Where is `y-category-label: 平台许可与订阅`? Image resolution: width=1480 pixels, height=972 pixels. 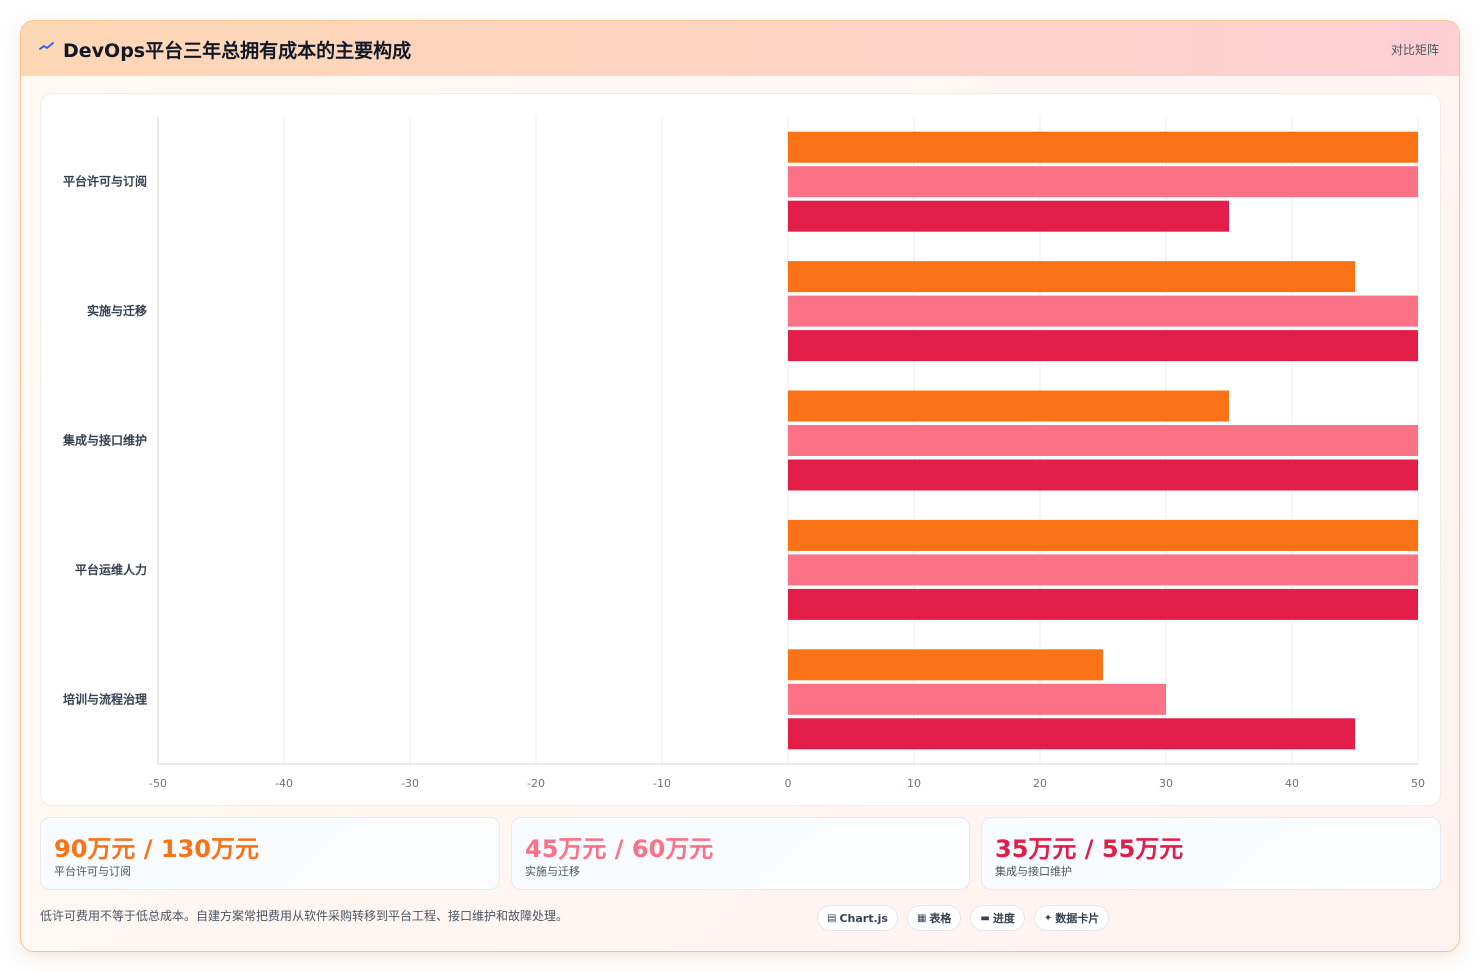 y-category-label: 平台许可与订阅 is located at coordinates (105, 181).